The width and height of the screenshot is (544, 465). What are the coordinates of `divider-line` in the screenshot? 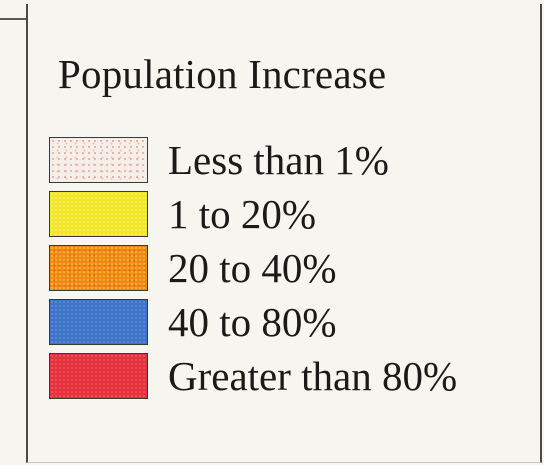 It's located at (14, 19).